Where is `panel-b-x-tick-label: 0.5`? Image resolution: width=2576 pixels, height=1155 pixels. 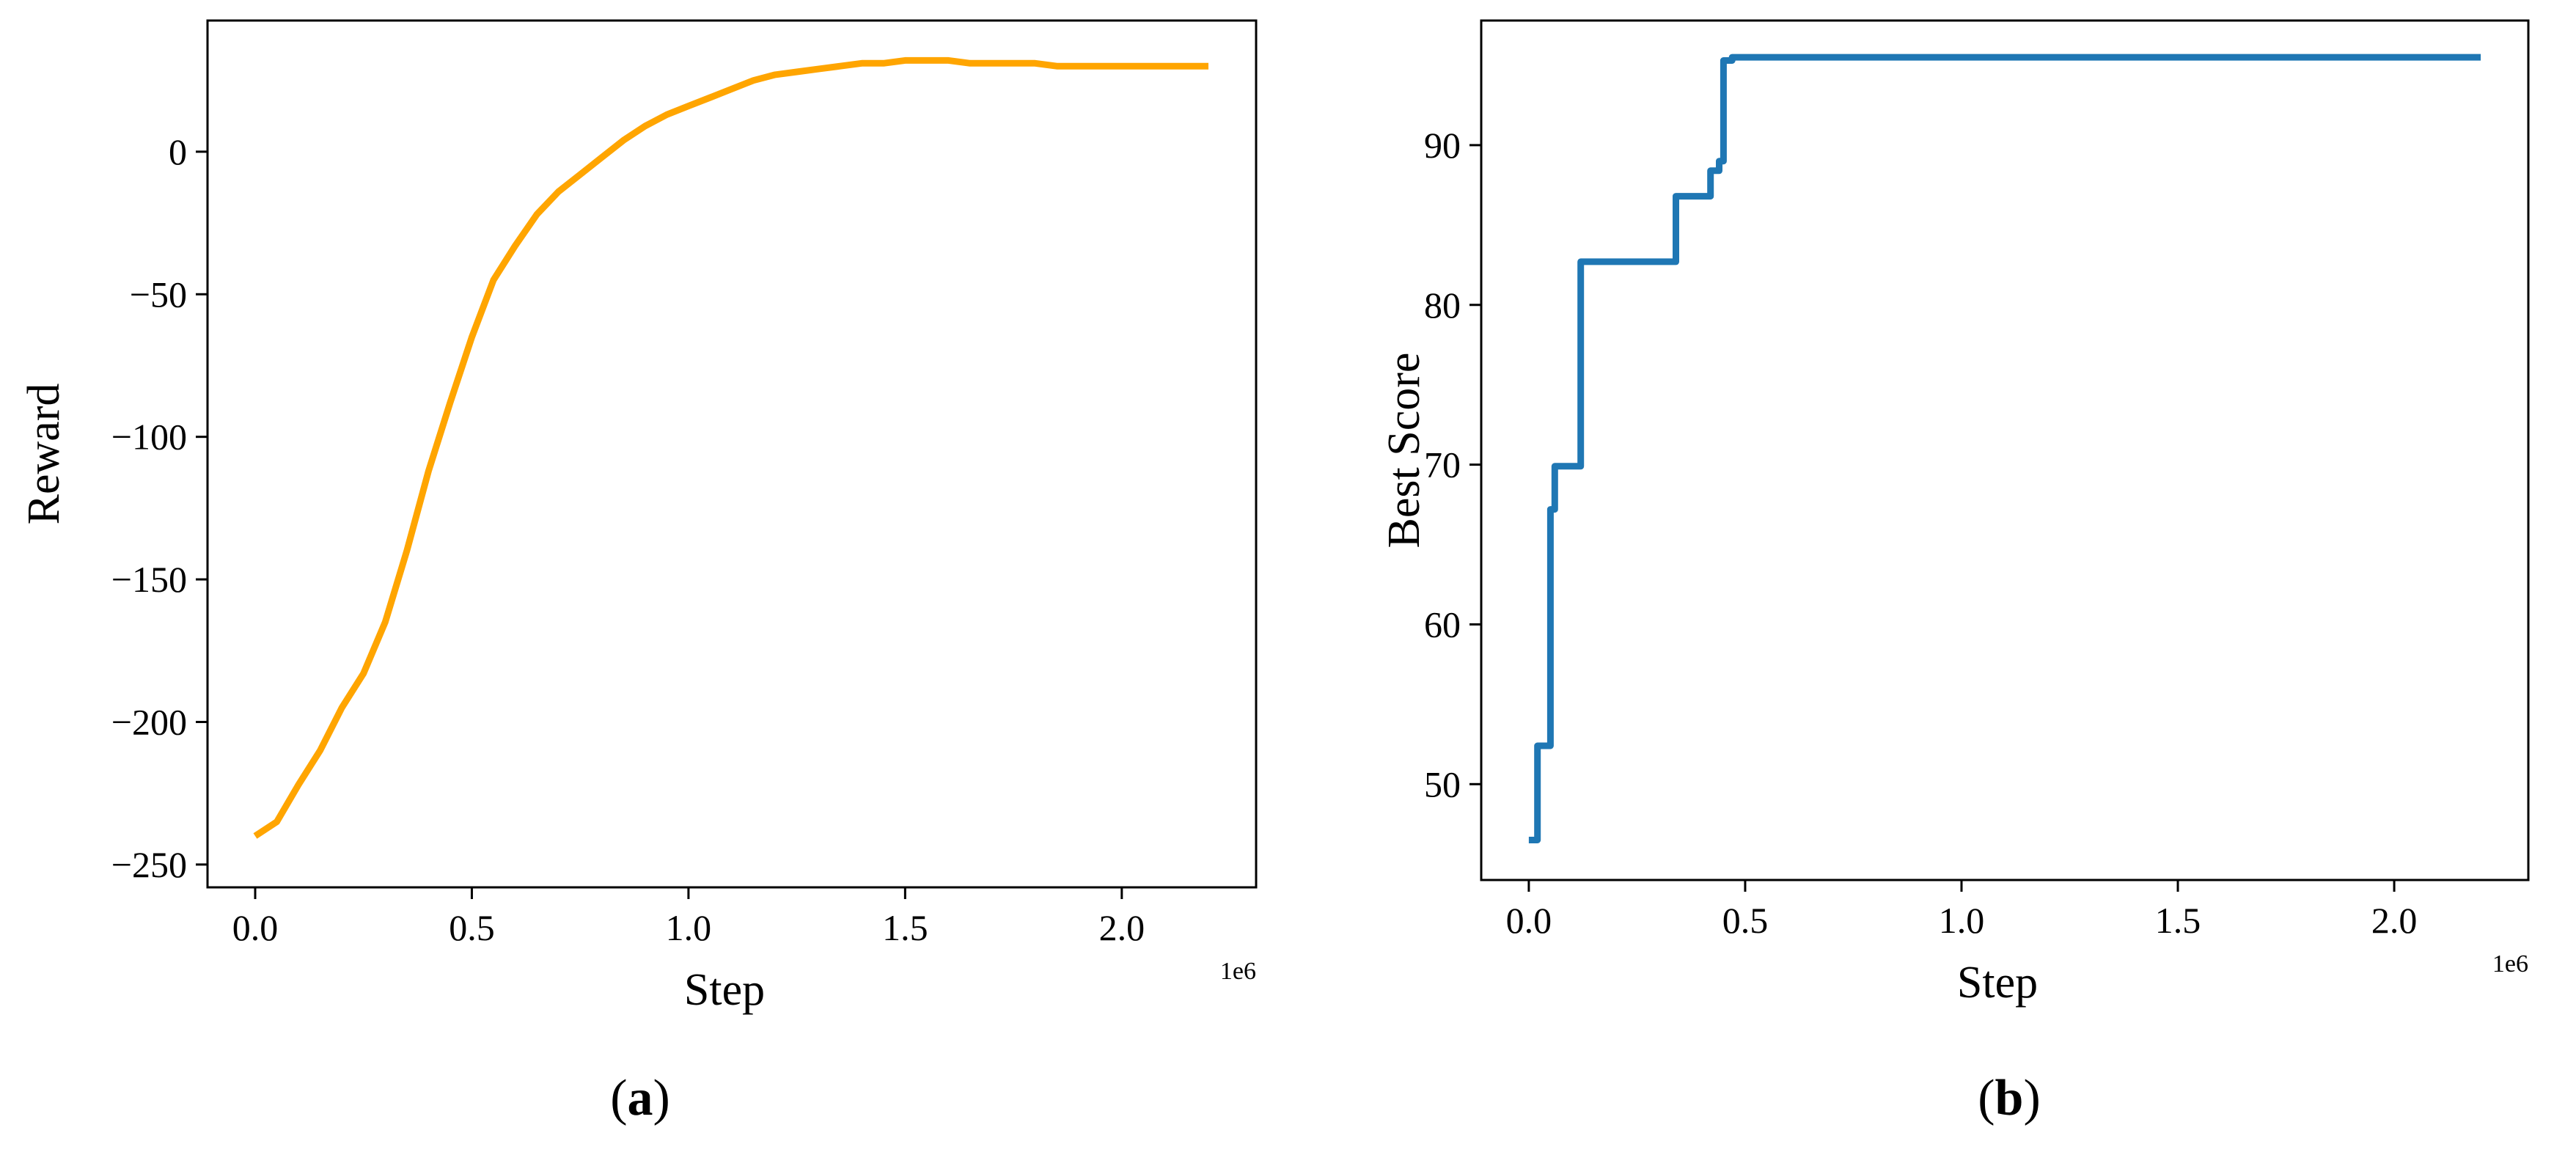 panel-b-x-tick-label: 0.5 is located at coordinates (1746, 920).